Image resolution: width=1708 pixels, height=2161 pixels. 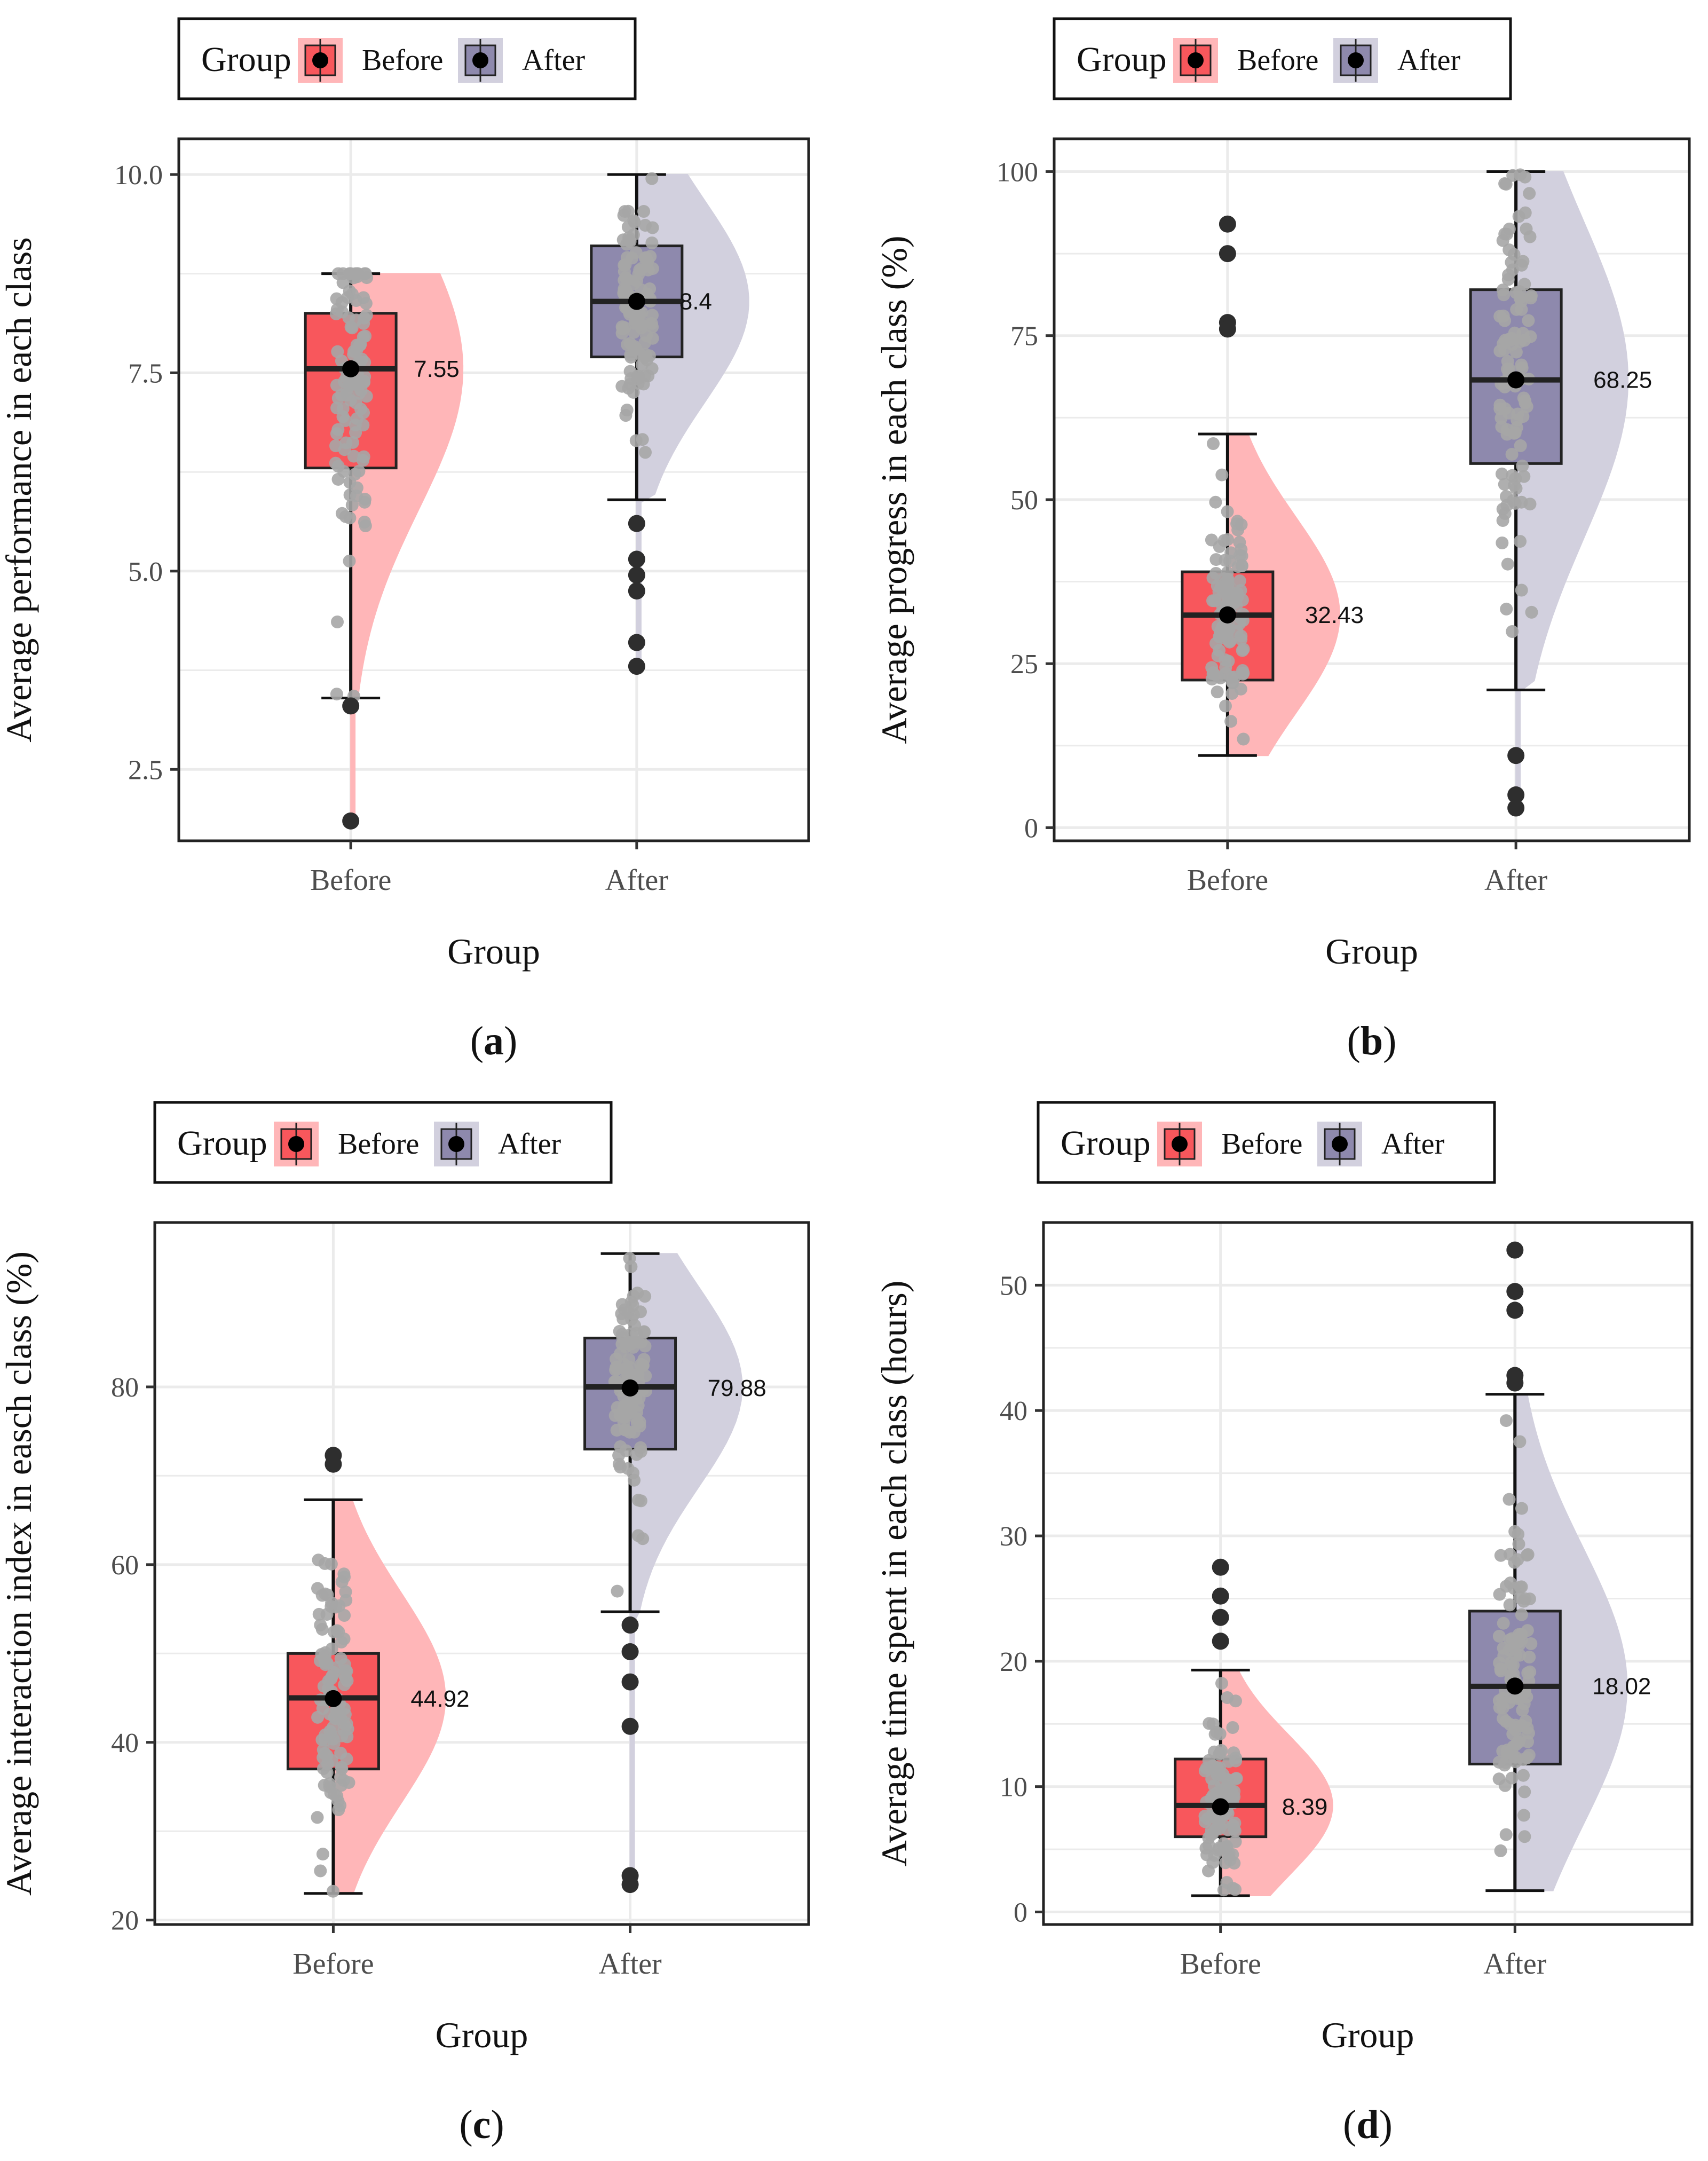 I want to click on mean-label-after: 8.4, so click(x=695, y=302).